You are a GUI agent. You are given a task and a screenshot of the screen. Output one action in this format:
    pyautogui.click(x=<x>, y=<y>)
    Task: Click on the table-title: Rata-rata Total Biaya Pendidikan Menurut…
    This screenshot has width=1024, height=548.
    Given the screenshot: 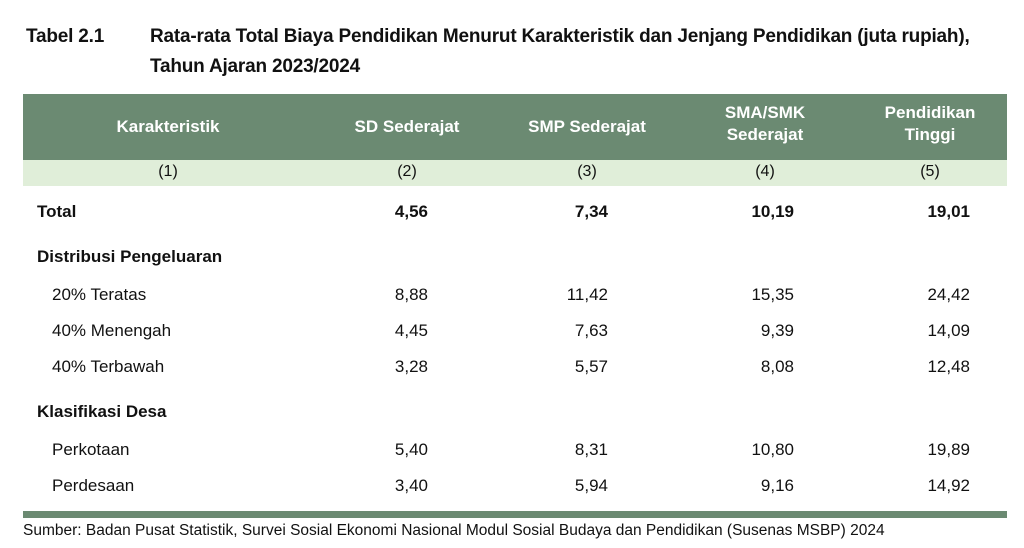 What is the action you would take?
    pyautogui.click(x=560, y=51)
    